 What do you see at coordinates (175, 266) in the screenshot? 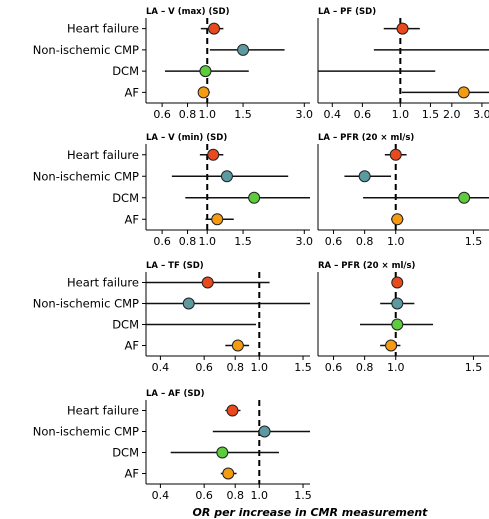
I see `panel-title: LA – TF (SD)` at bounding box center [175, 266].